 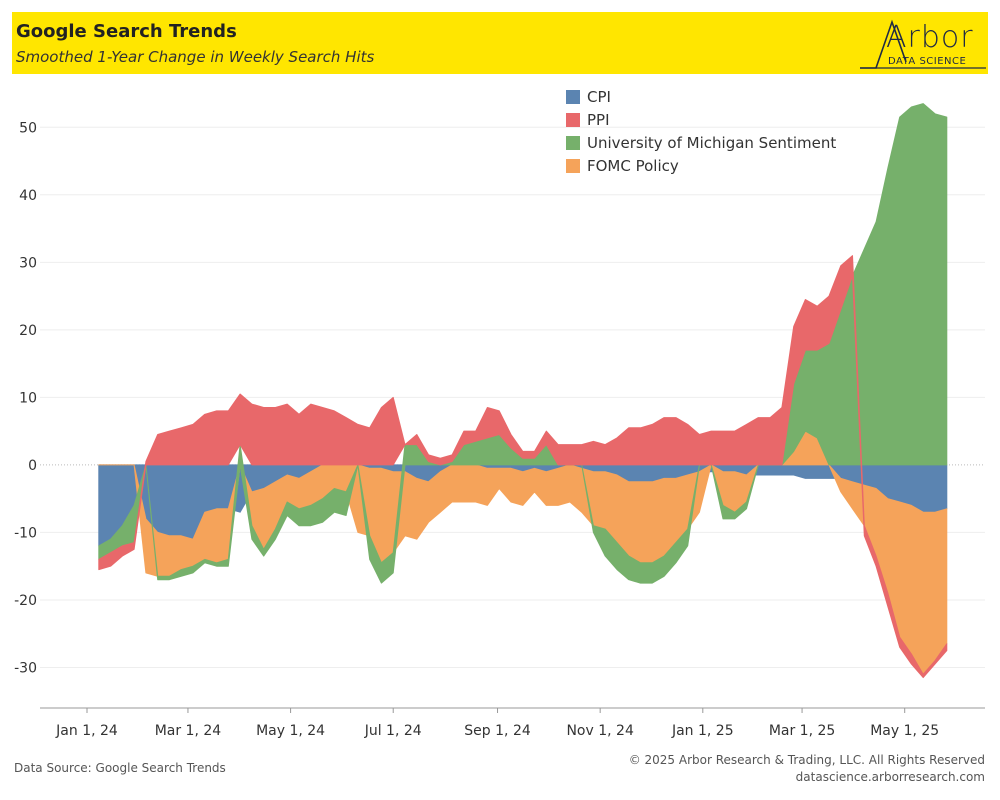 What do you see at coordinates (599, 97) in the screenshot?
I see `legend-label-cpi: CPI` at bounding box center [599, 97].